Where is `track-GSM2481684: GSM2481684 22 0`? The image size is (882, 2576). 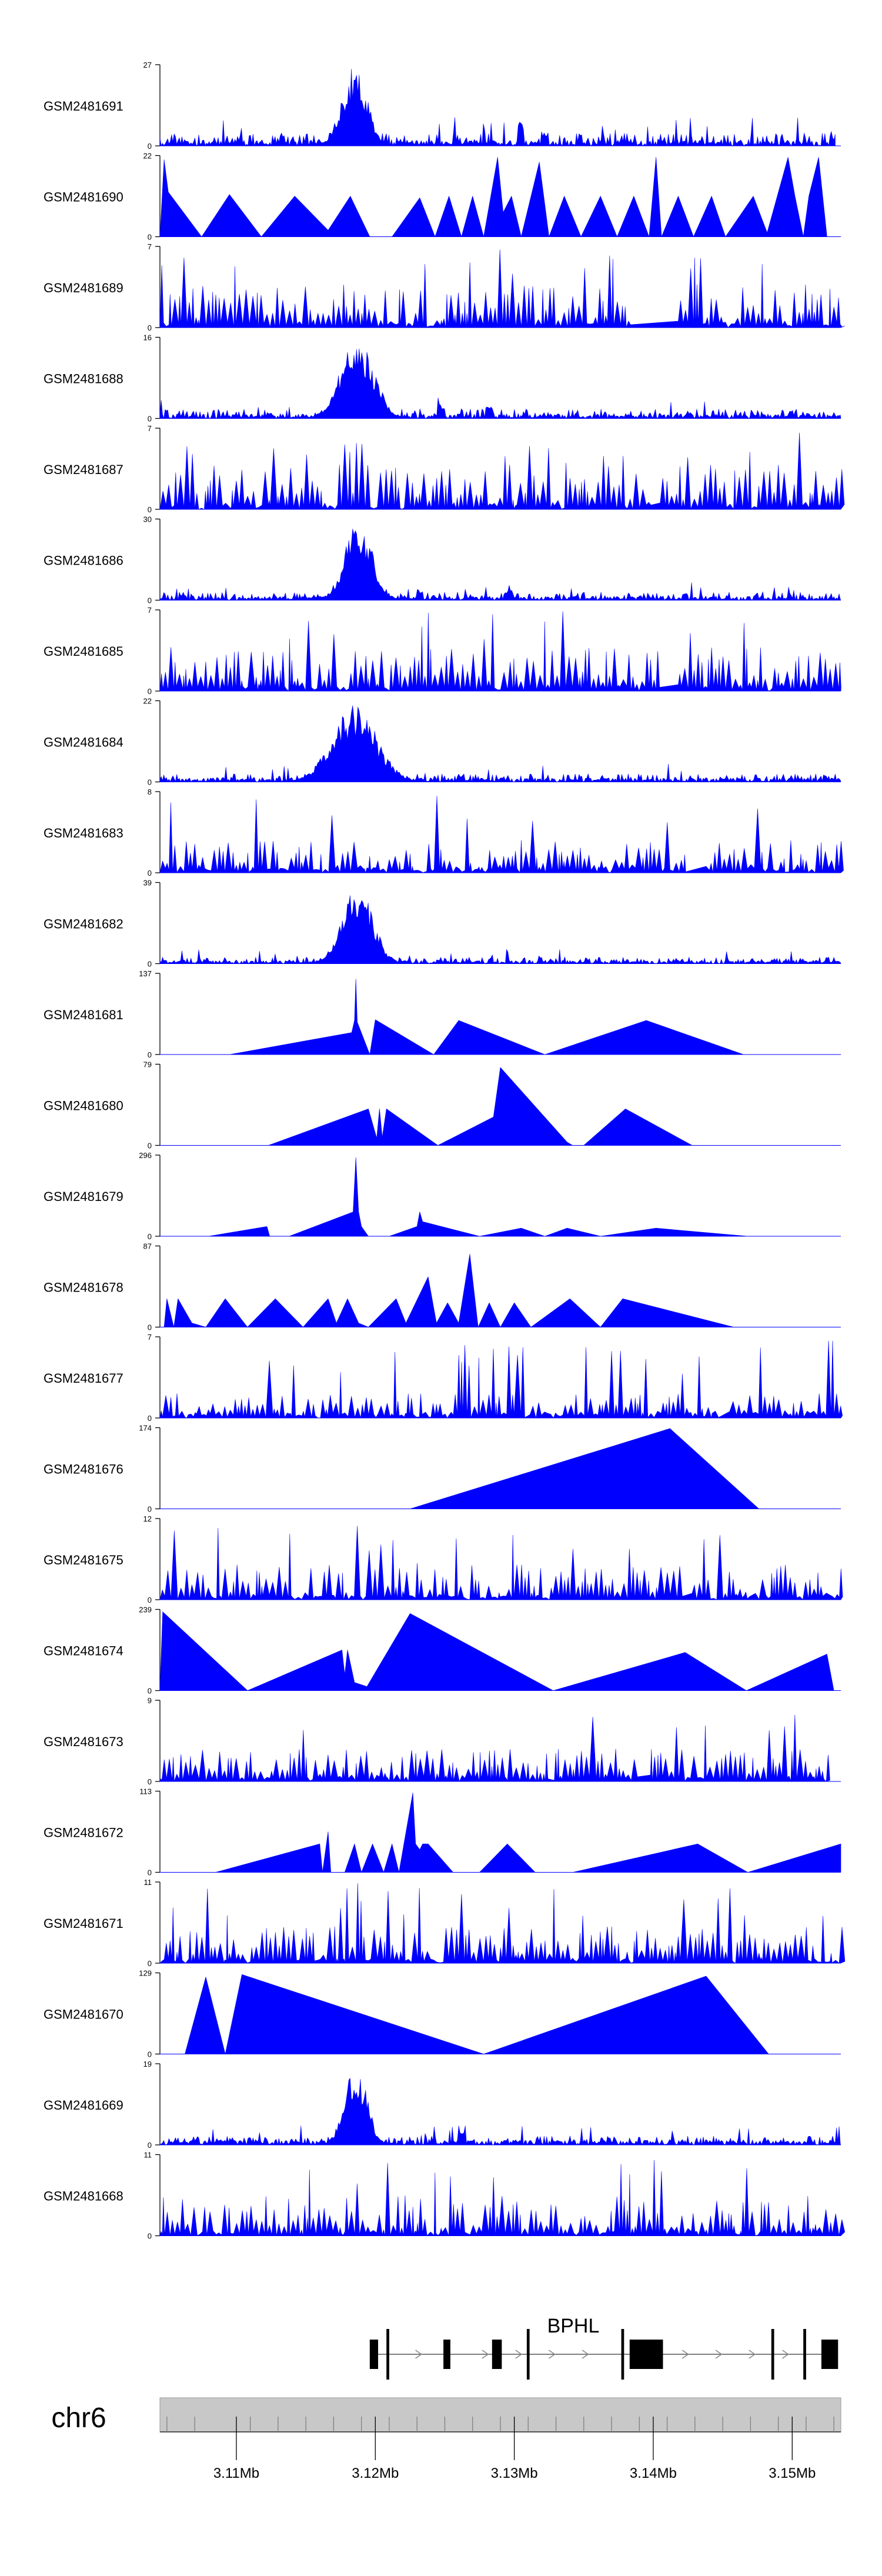
track-GSM2481684: GSM2481684 22 0 is located at coordinates (442, 742).